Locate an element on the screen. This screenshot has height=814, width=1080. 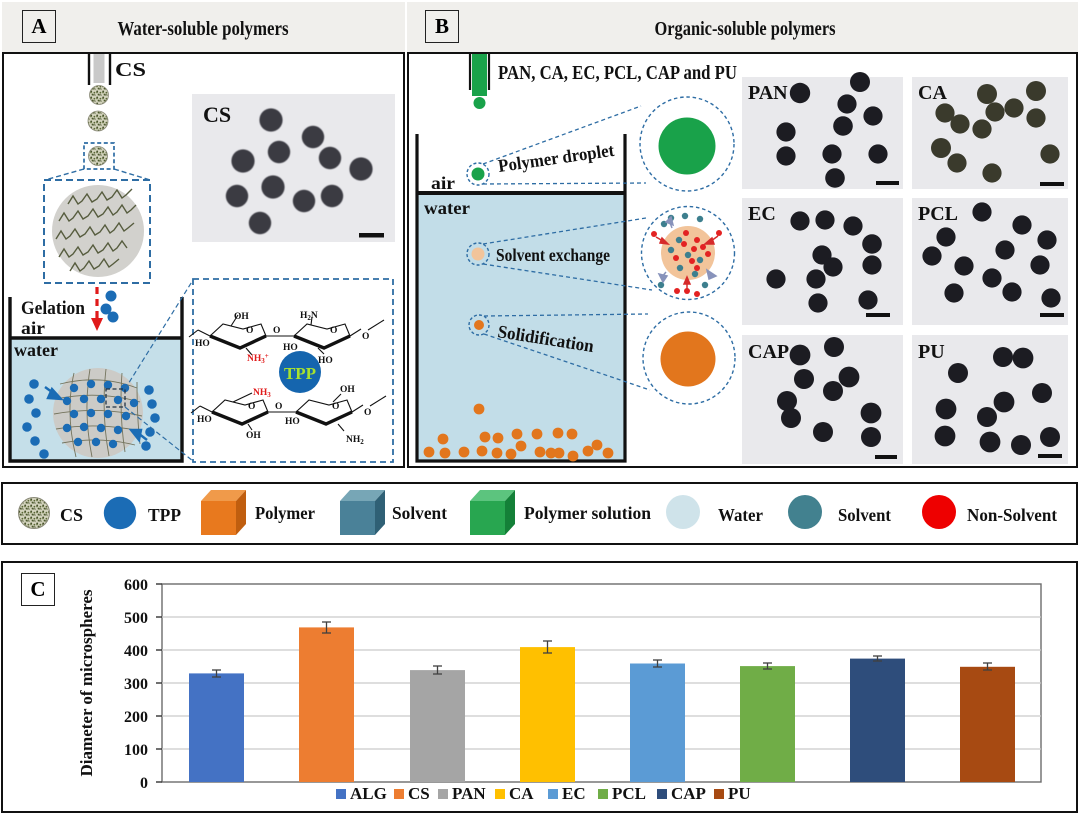
svg-text: 300 is located at coordinates (136, 684).